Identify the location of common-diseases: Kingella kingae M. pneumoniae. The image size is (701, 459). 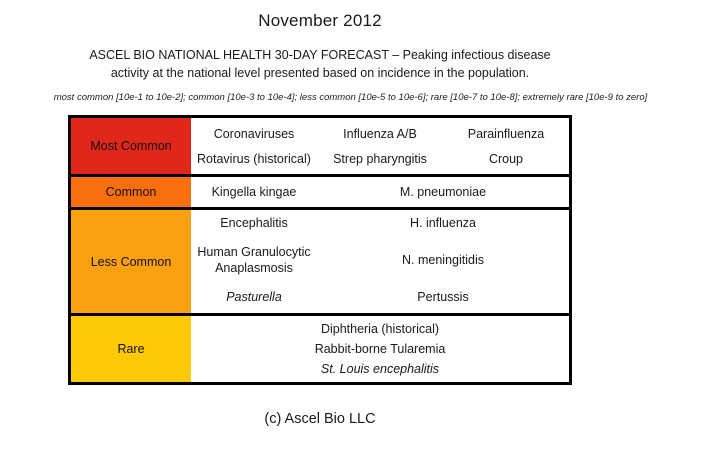
(380, 192).